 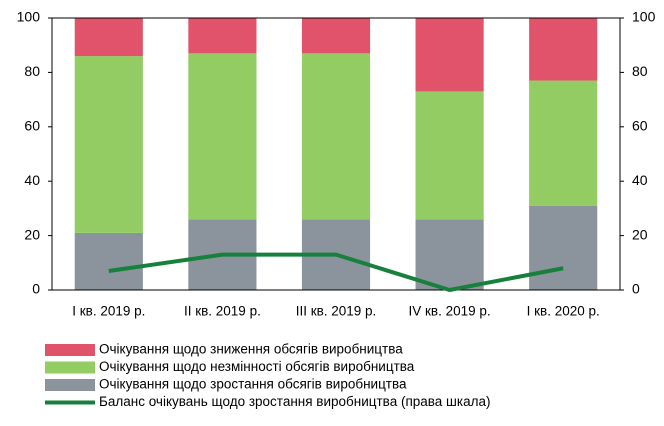 I want to click on line-series, so click(x=336, y=272).